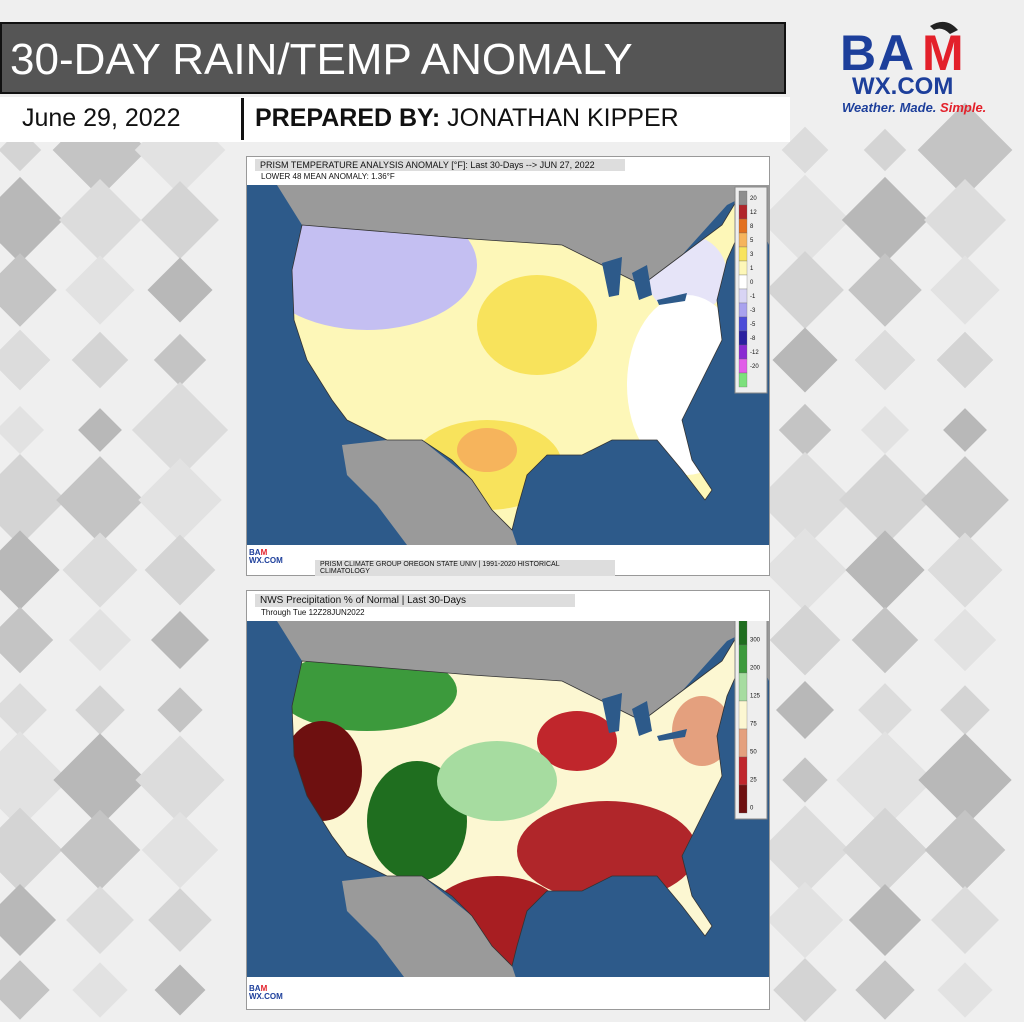  Describe the element at coordinates (644, 281) in the screenshot. I see `great-lakes` at that location.